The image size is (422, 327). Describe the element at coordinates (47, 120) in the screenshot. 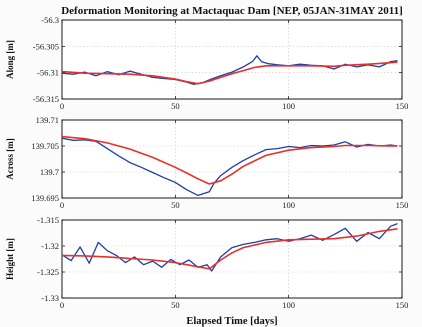

I see `y-tick-label: 139.71` at that location.